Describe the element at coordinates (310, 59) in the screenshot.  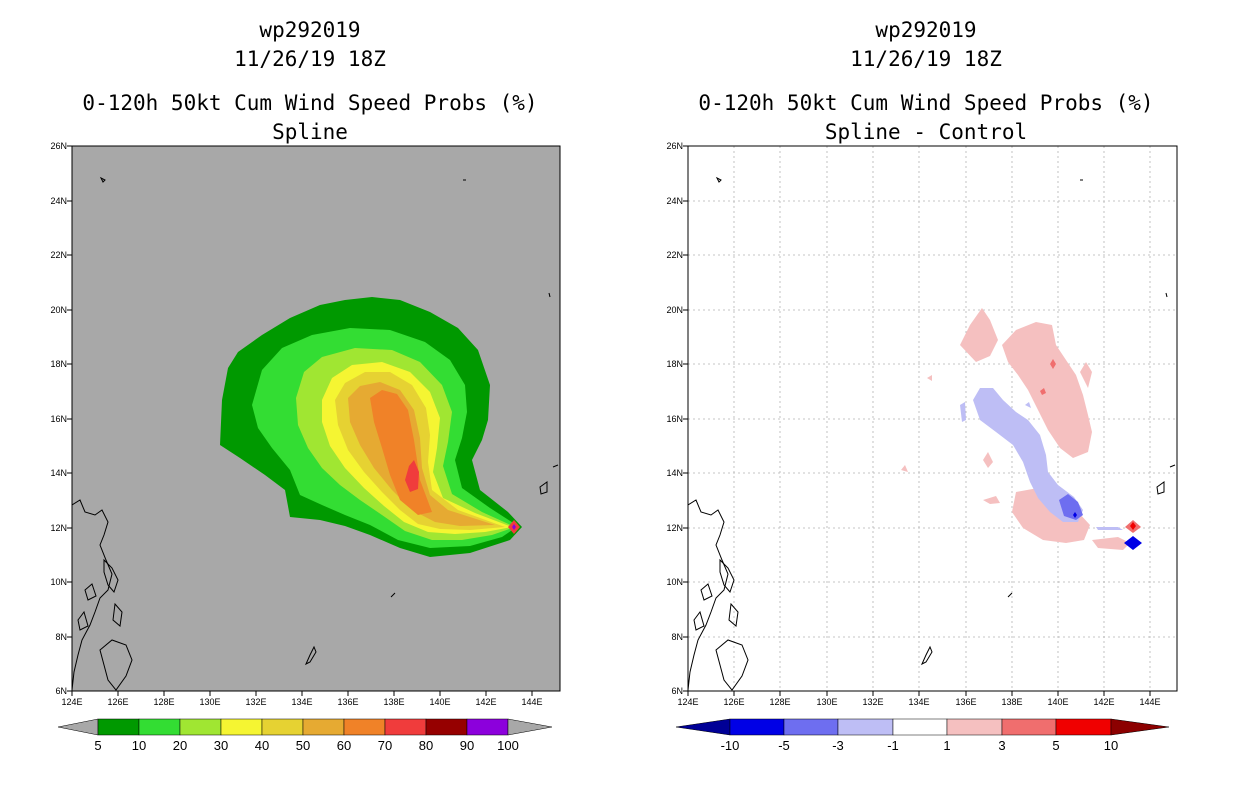
I see `left-datetime: 11/26/19 18Z` at that location.